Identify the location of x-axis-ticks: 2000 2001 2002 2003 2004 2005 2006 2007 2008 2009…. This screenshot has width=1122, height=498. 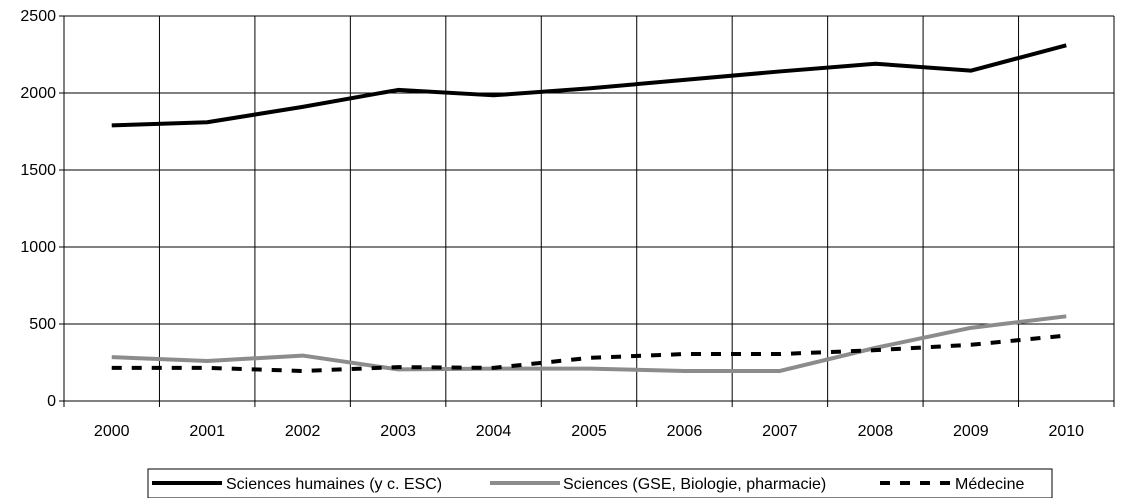
(589, 431).